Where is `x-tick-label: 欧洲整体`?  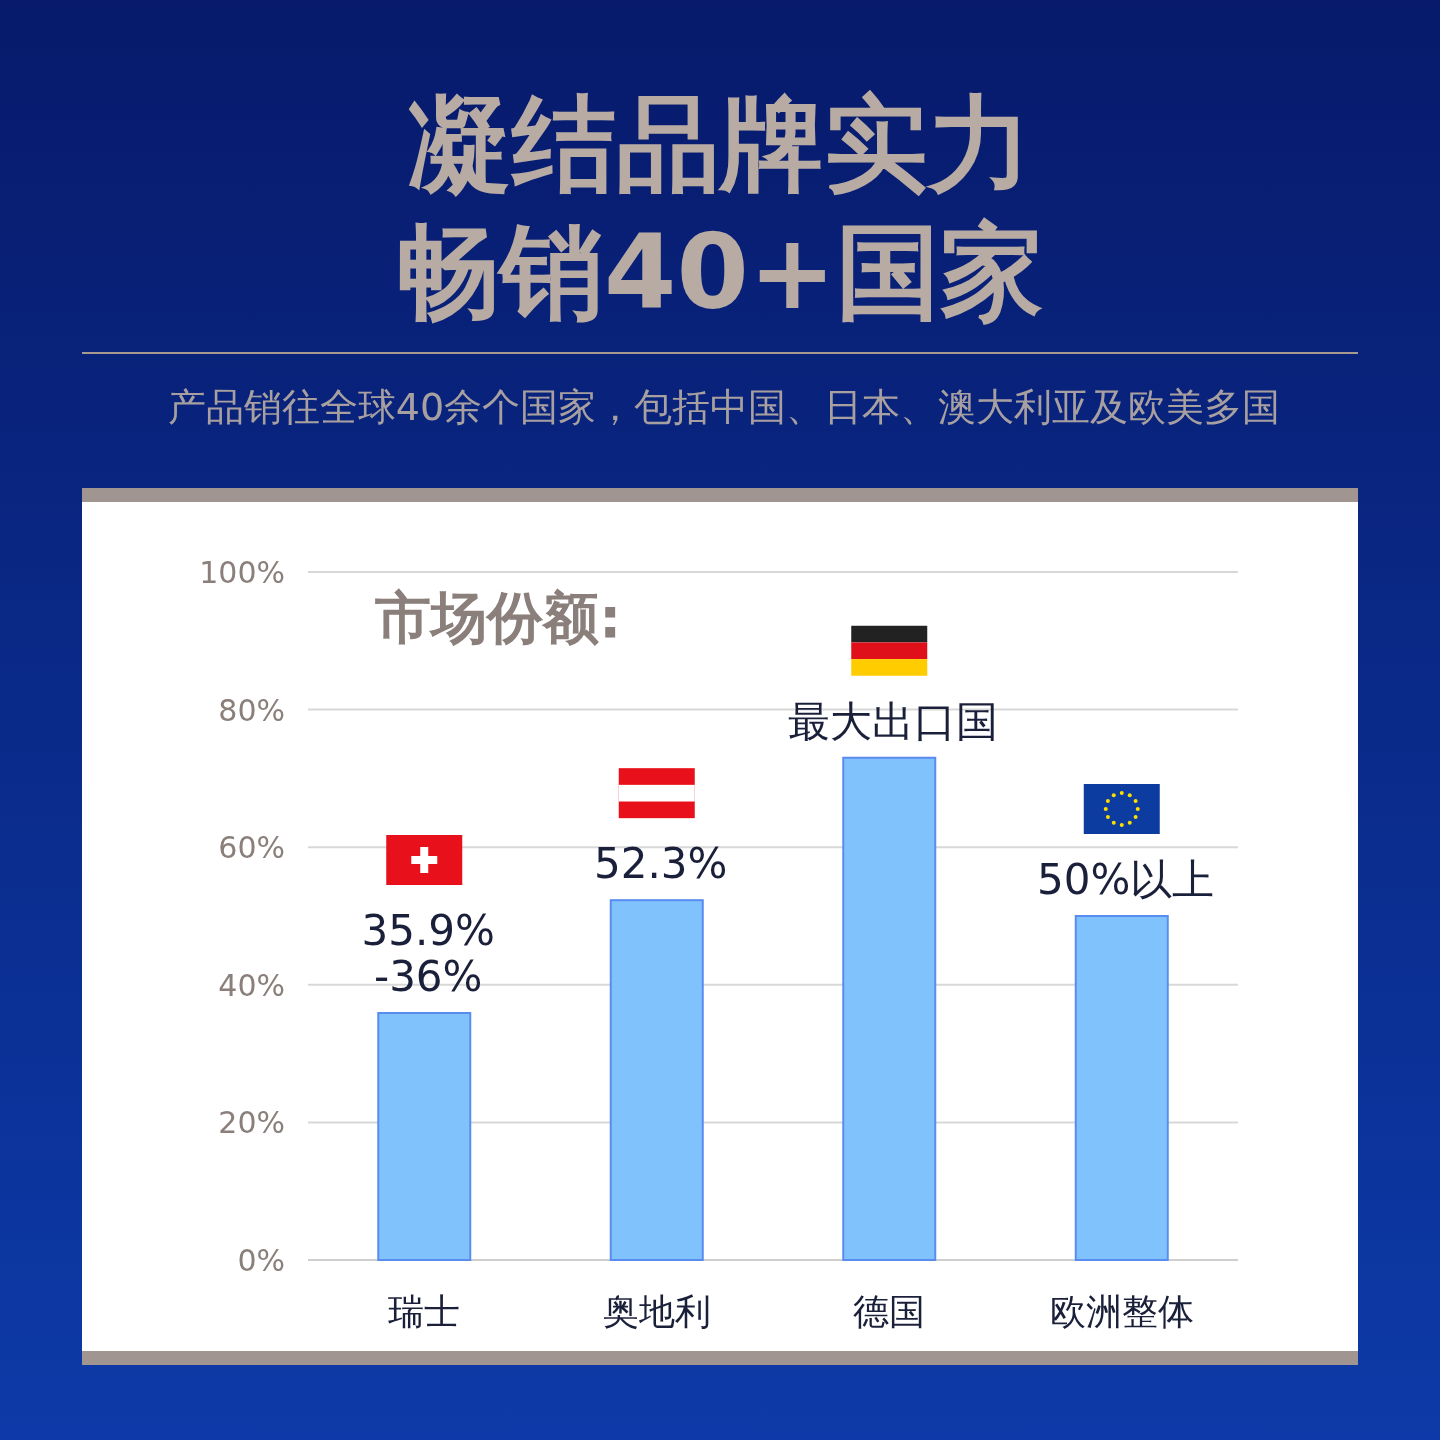 x-tick-label: 欧洲整体 is located at coordinates (1121, 1311).